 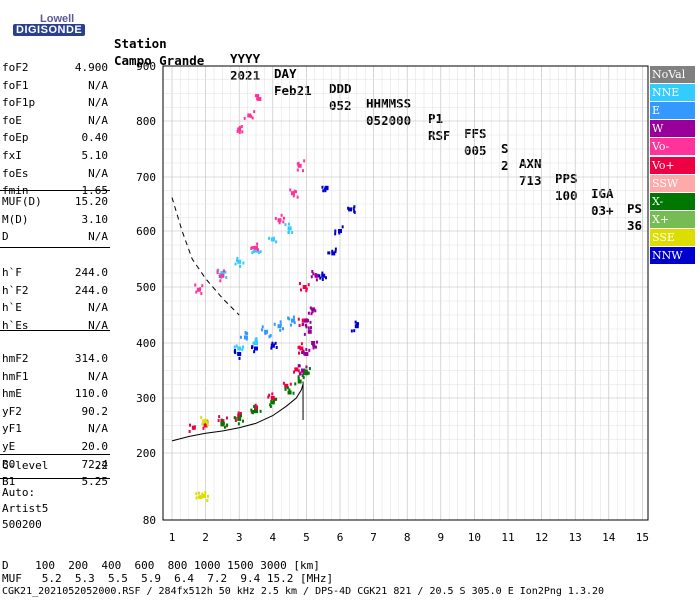 I want to click on param-row-hes: h`Es N/A, so click(x=55, y=327).